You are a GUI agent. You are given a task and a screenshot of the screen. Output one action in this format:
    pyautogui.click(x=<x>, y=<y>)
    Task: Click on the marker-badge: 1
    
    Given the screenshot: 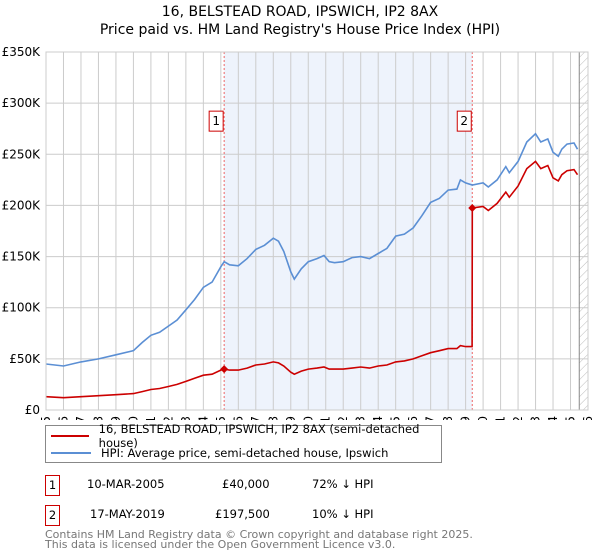 What is the action you would take?
    pyautogui.click(x=52, y=485)
    